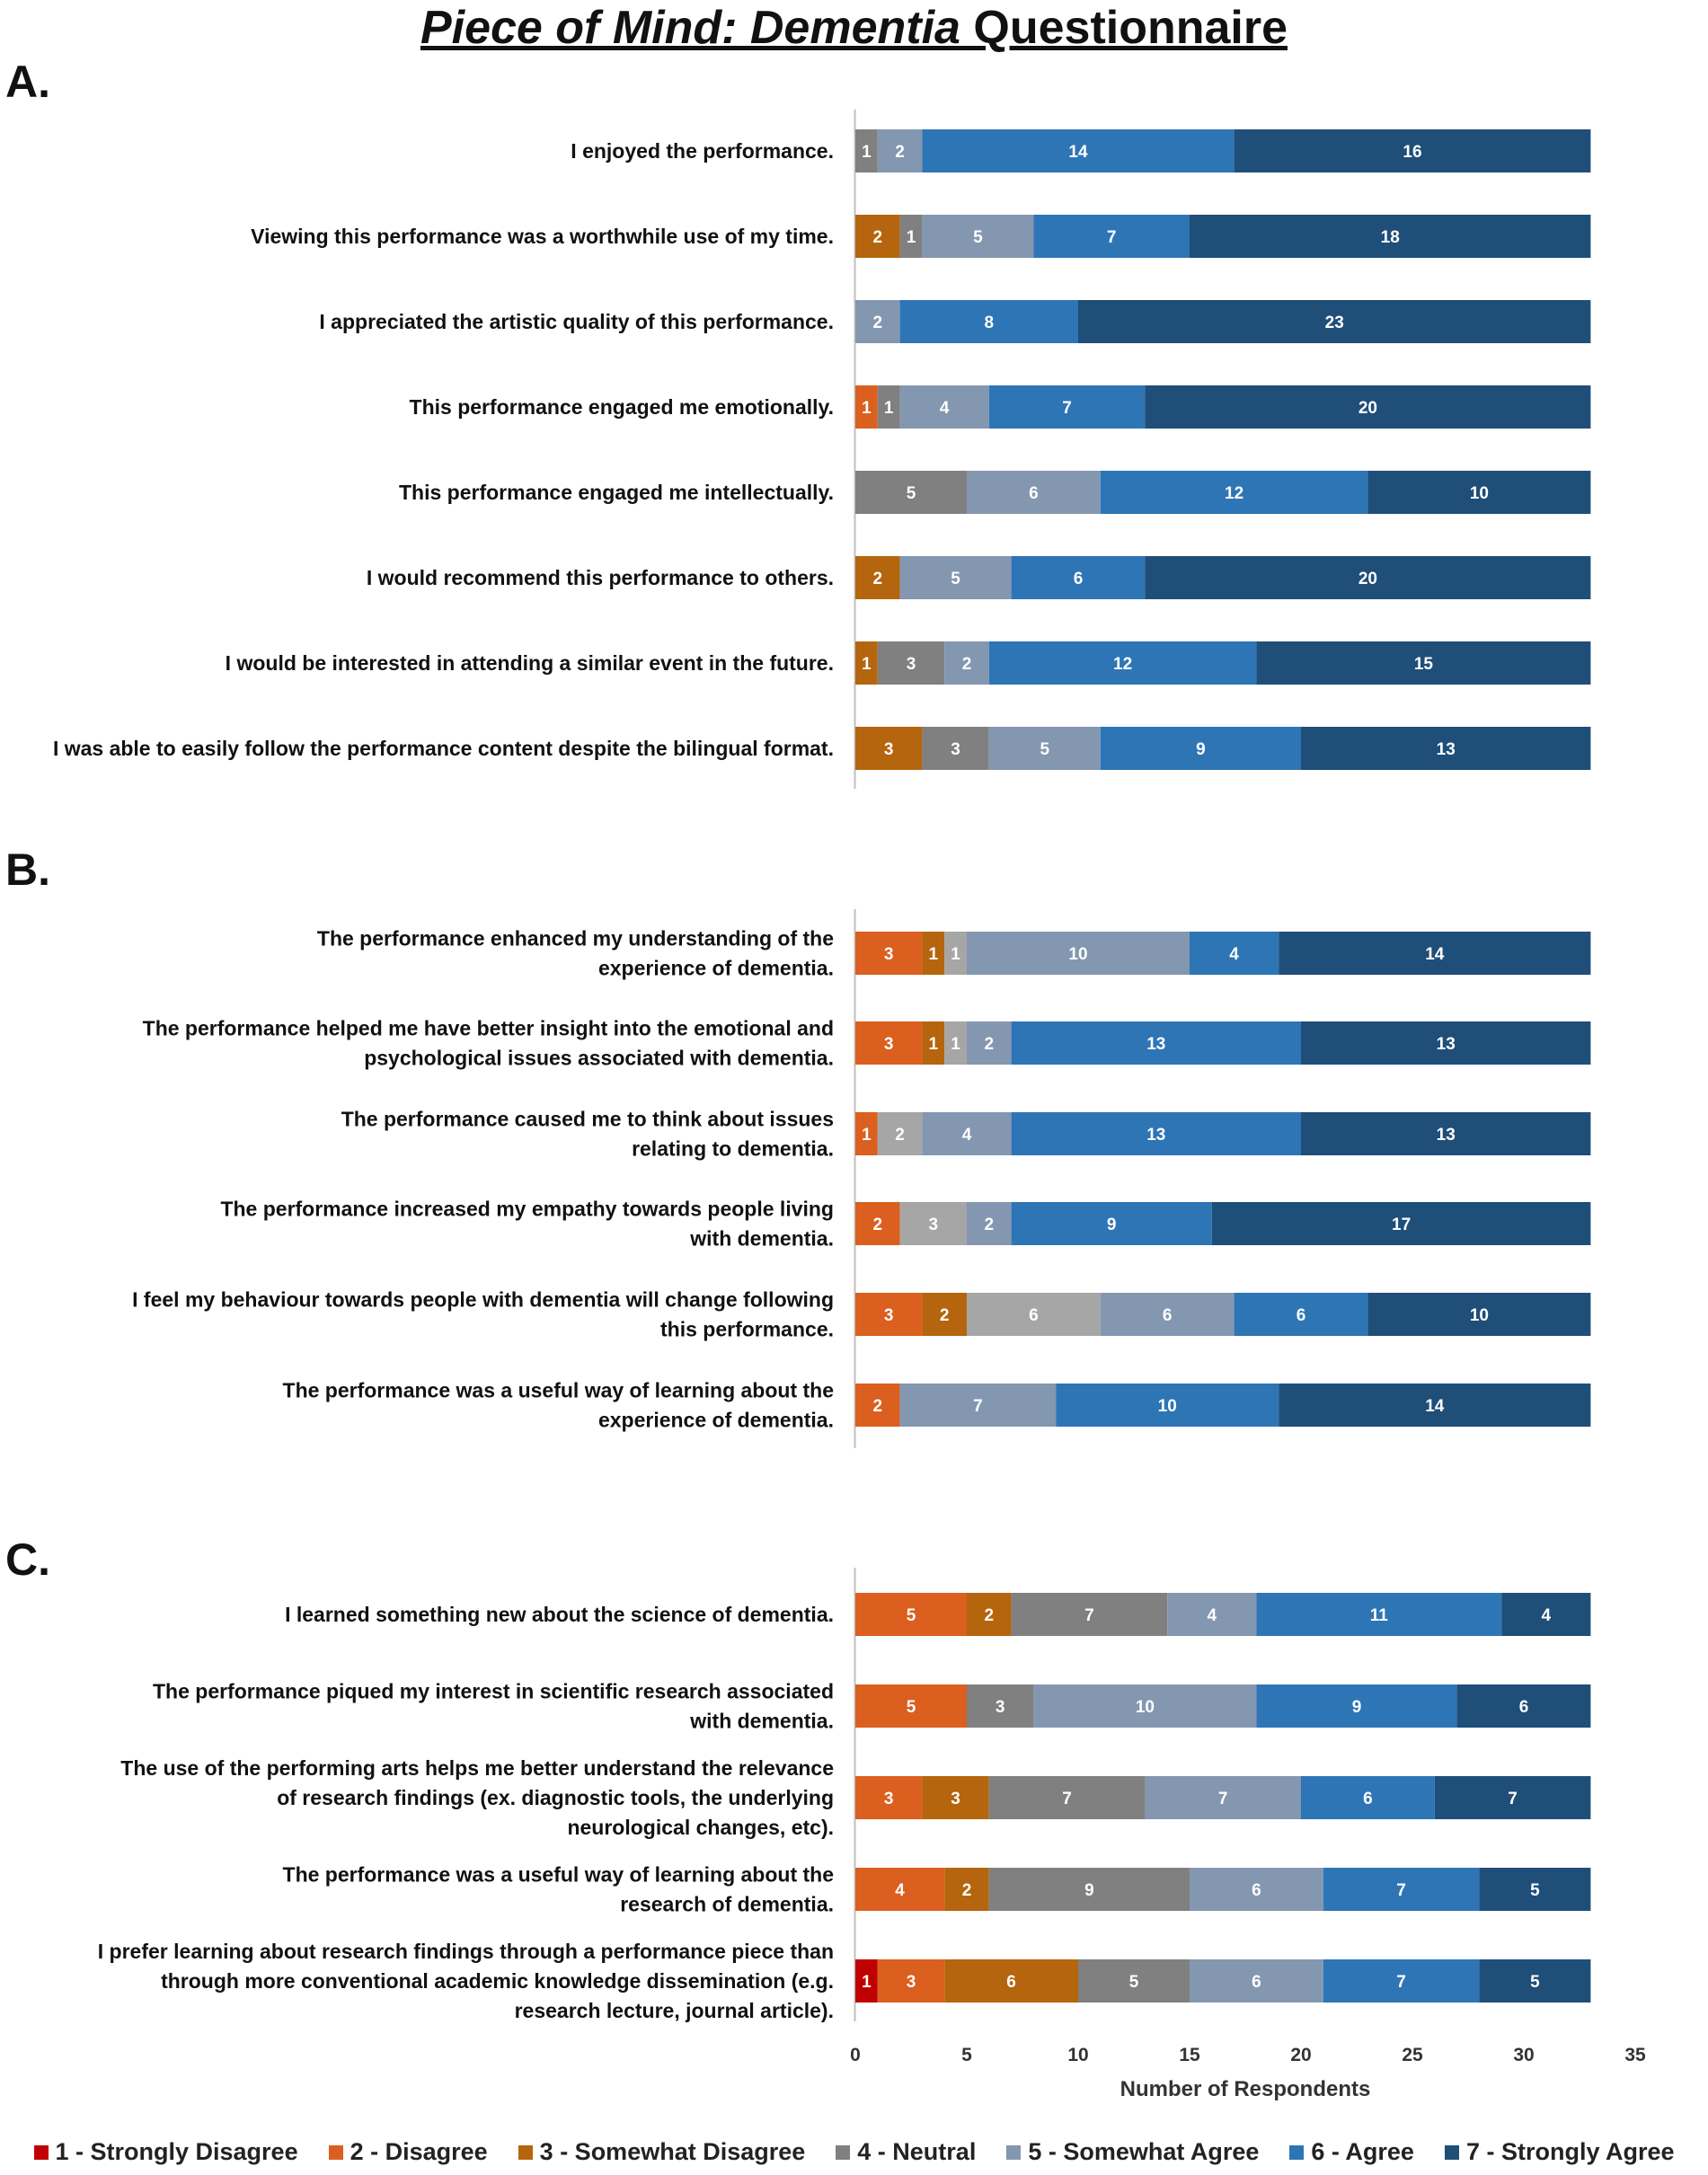  I want to click on chart-title: Piece of Mind: Dementia Questionnaire, so click(854, 28).